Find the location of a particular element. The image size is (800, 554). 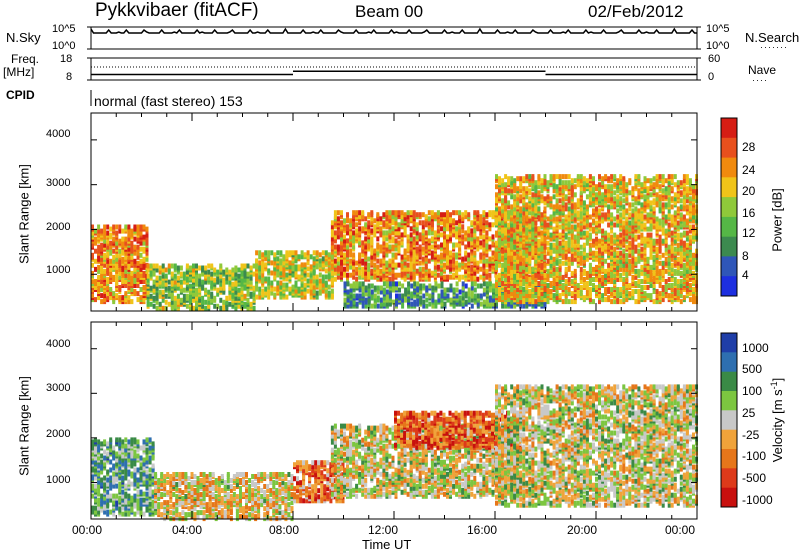

noise-search-dots: ······· is located at coordinates (774, 47).